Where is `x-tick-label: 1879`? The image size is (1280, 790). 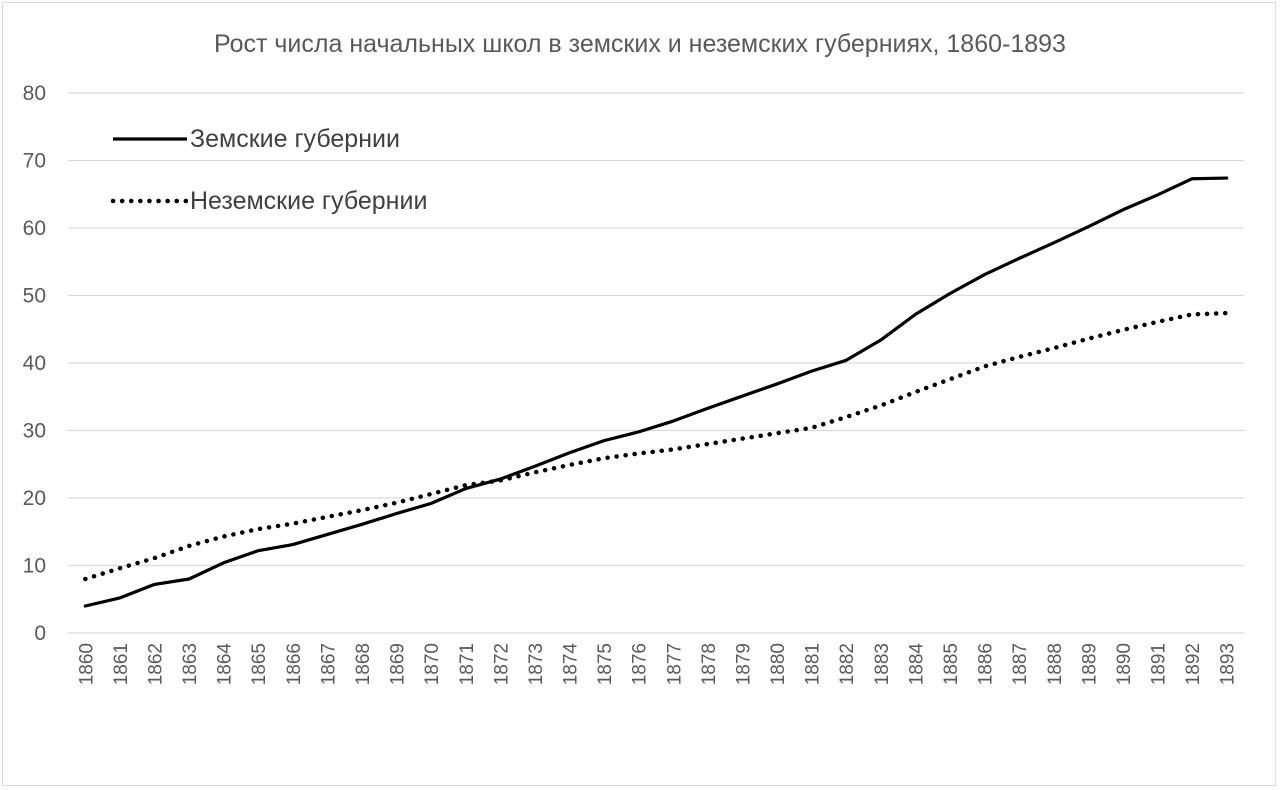 x-tick-label: 1879 is located at coordinates (743, 664).